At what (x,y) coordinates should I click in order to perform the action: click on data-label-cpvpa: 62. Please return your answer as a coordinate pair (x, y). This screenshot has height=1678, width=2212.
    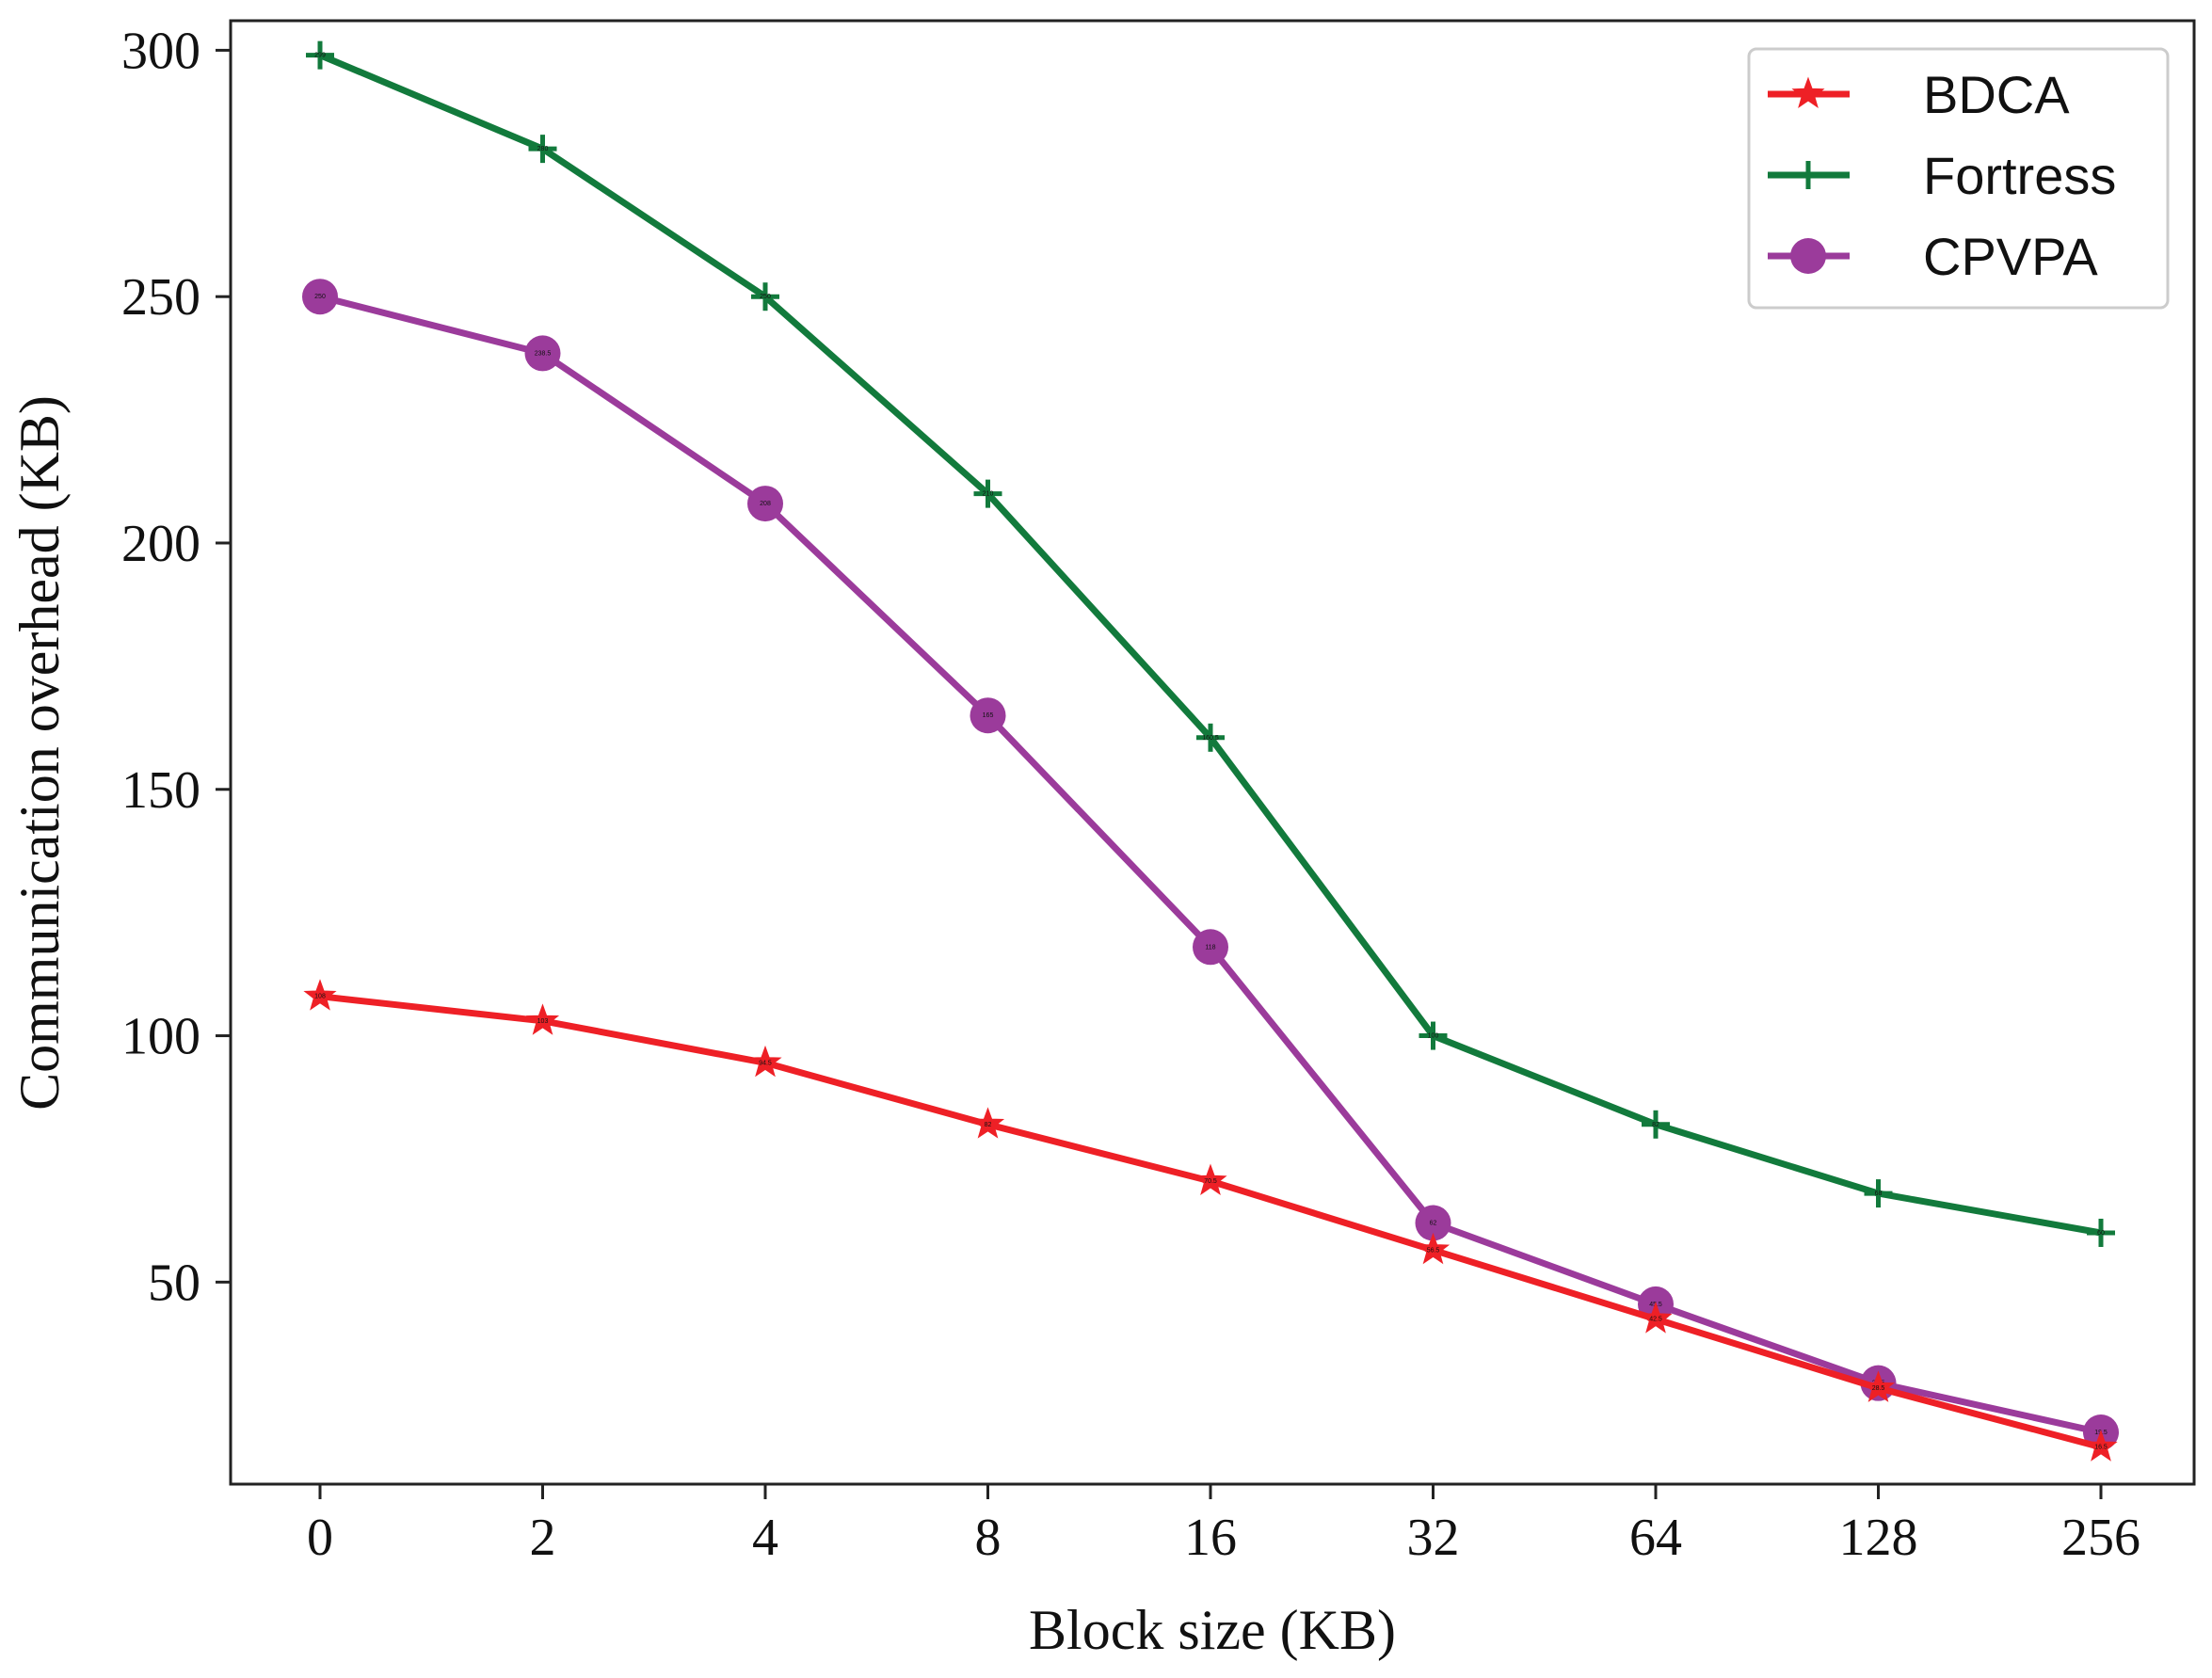
    Looking at the image, I should click on (1433, 1224).